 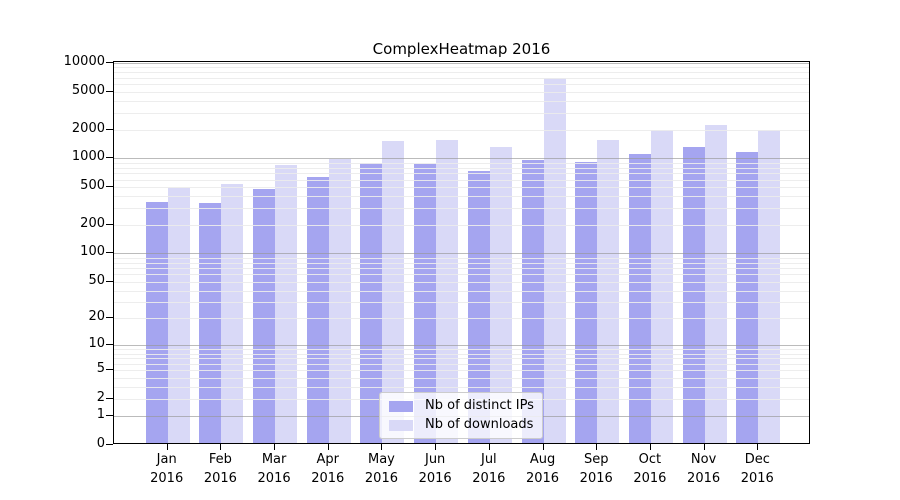 I want to click on legend-row: Nb of distinct IPs, so click(x=461, y=406).